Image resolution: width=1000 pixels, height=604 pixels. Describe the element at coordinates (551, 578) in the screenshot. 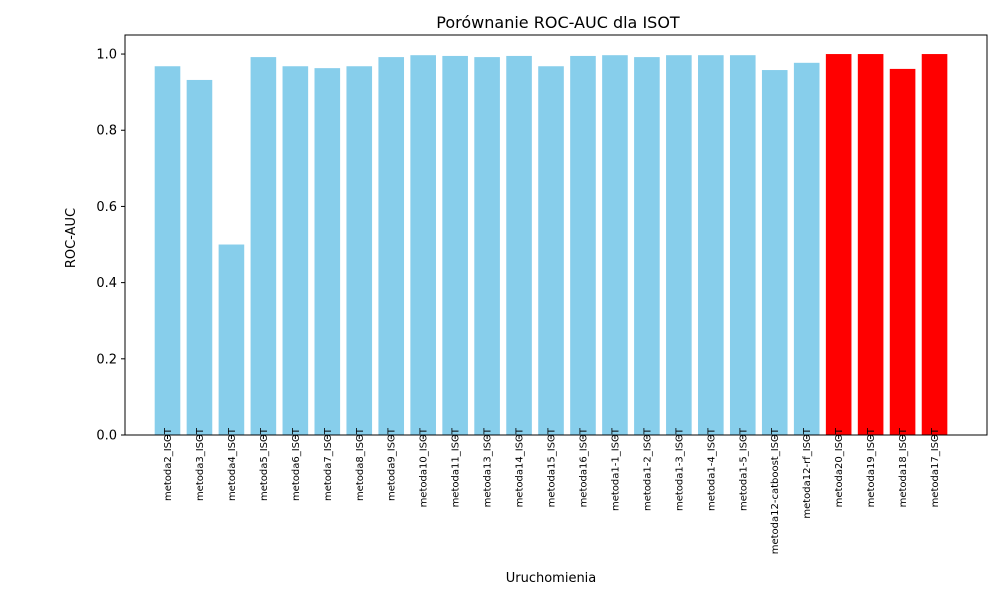

I see `x-axis-label: Uruchomienia` at that location.